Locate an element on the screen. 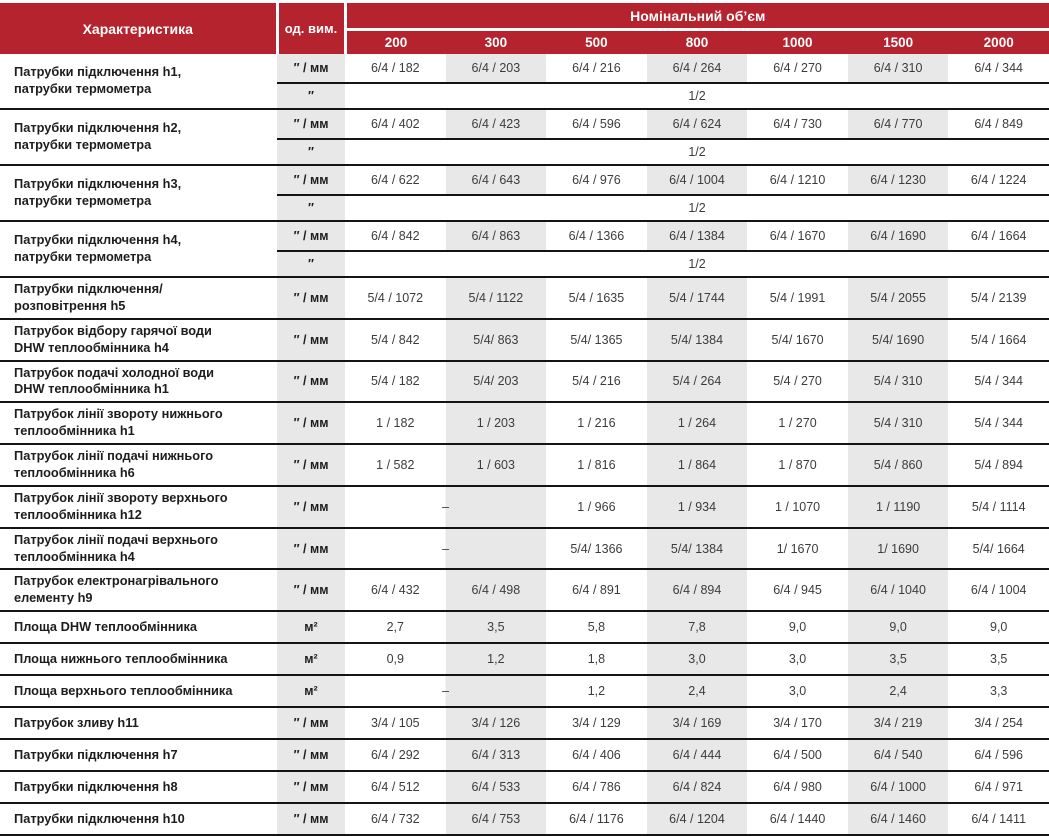 This screenshot has width=1049, height=836. value-cell: 6/4 / 432 is located at coordinates (395, 590).